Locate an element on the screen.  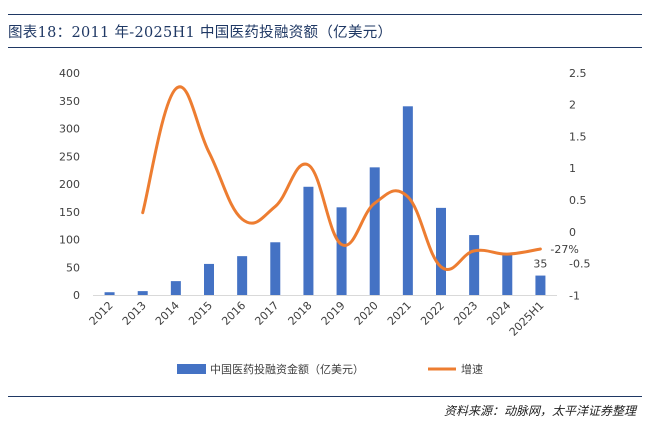
annotations: 35-27% is located at coordinates (555, 257).